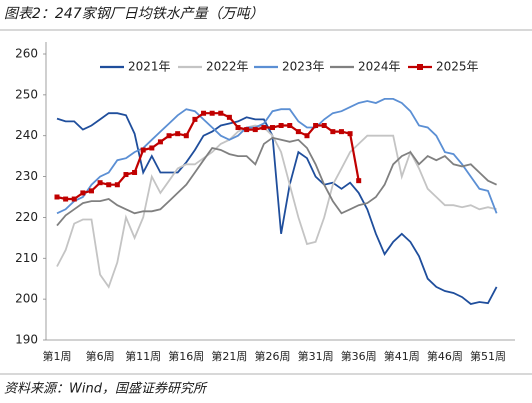 This screenshot has height=403, width=532. Describe the element at coordinates (457, 67) in the screenshot. I see `legend-label: 2025年` at that location.